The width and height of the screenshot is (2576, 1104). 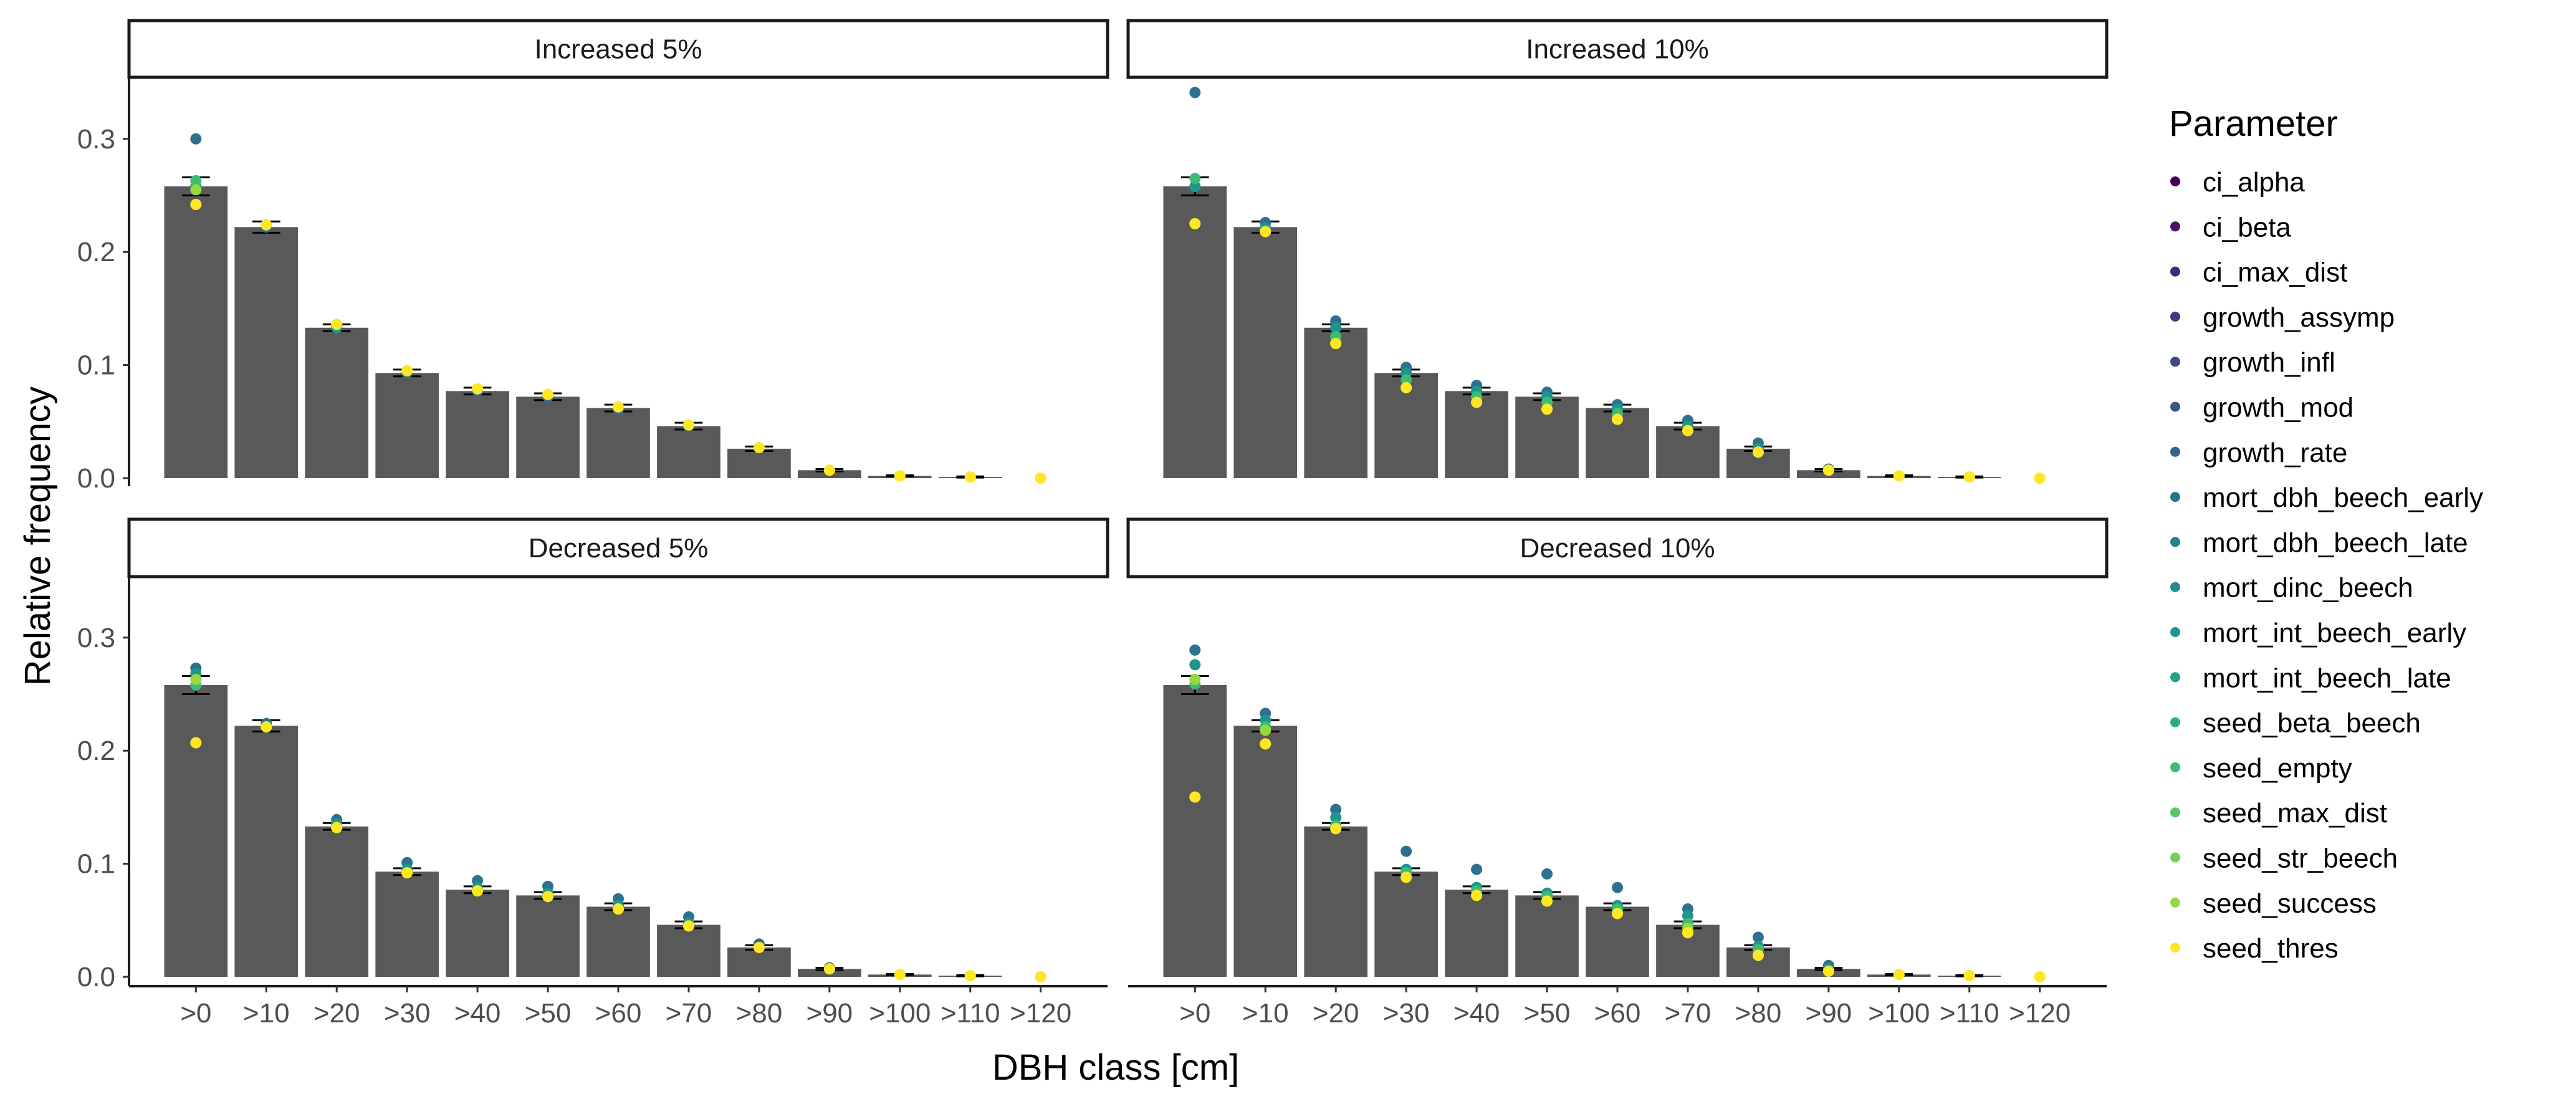 I want to click on legend-label: ci_beta, so click(x=2247, y=227).